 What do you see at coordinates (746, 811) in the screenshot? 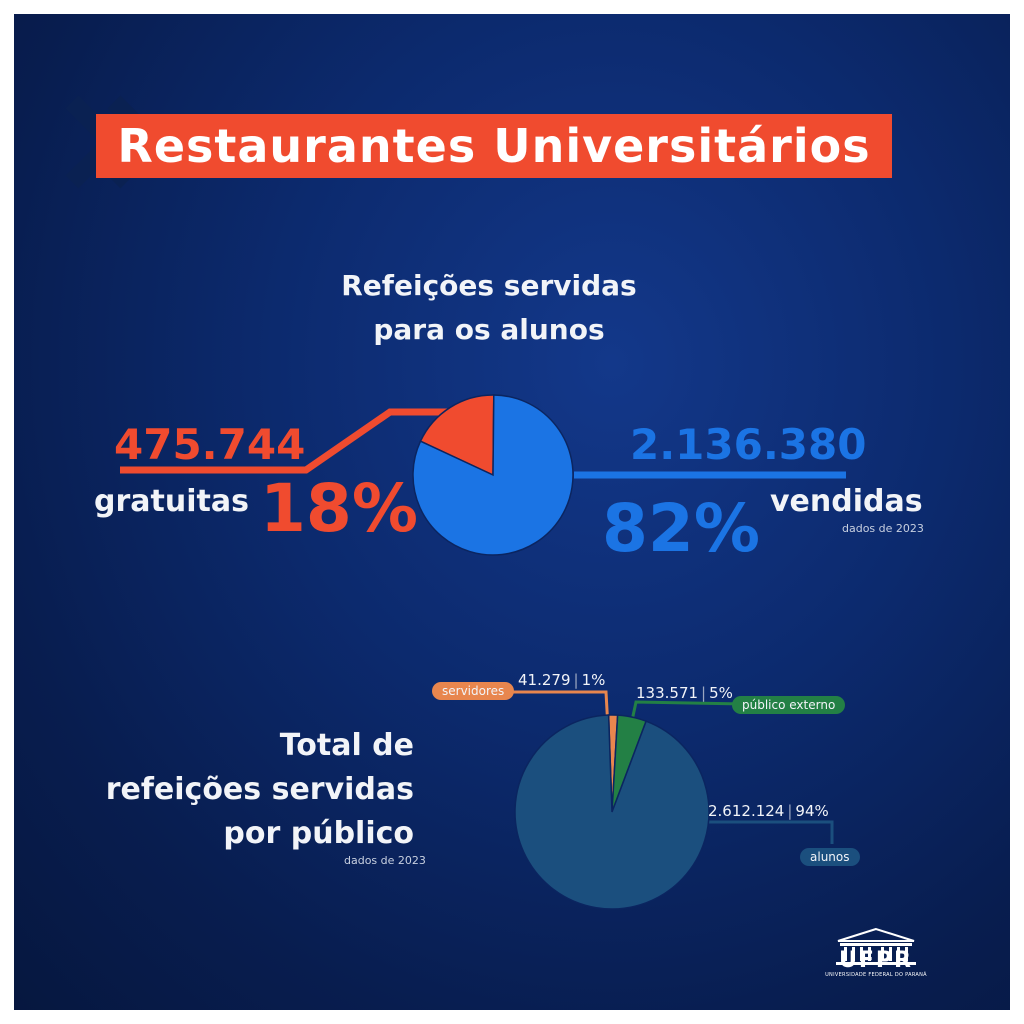
I see `alunos-count: 2.612.124` at bounding box center [746, 811].